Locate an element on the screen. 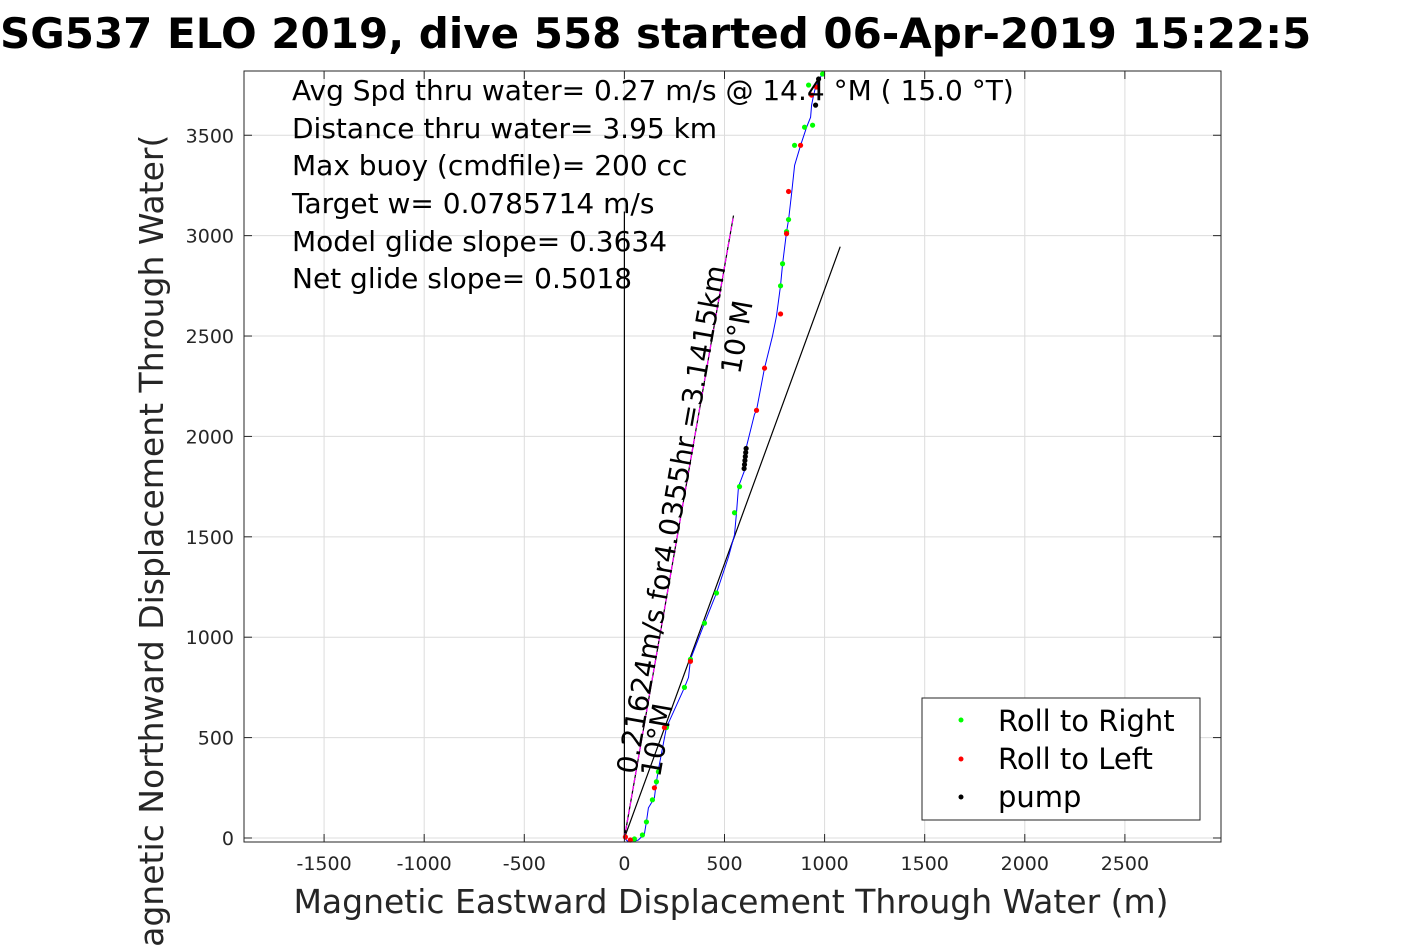  legend-marker-roll-left is located at coordinates (961, 759).